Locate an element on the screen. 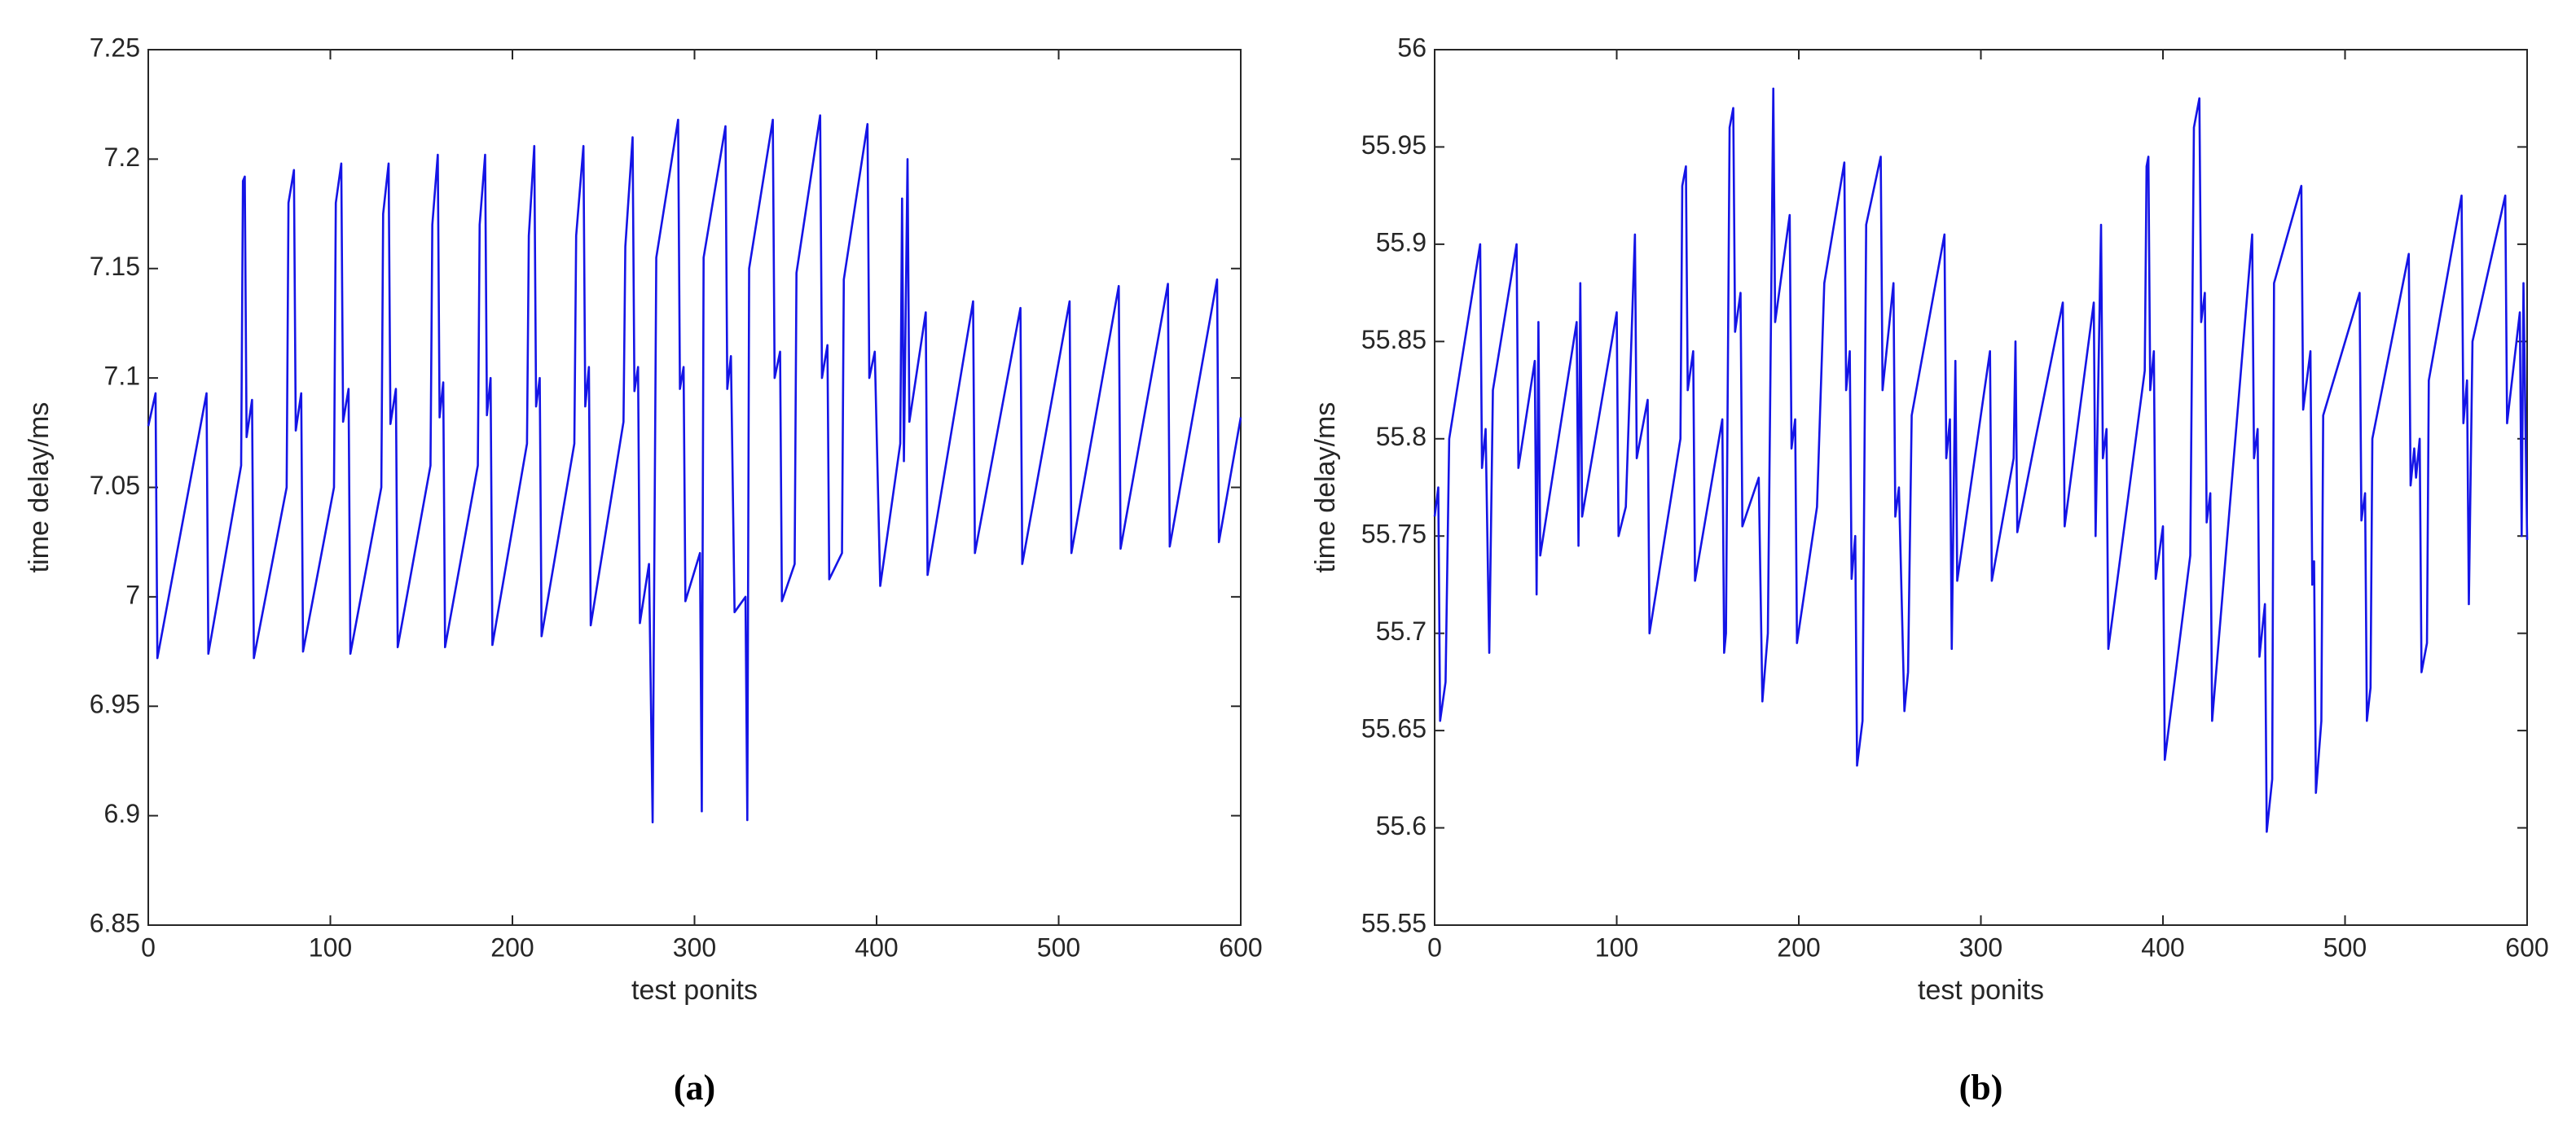 The image size is (2576, 1145). y-tick-label: 55.7 is located at coordinates (1401, 631).